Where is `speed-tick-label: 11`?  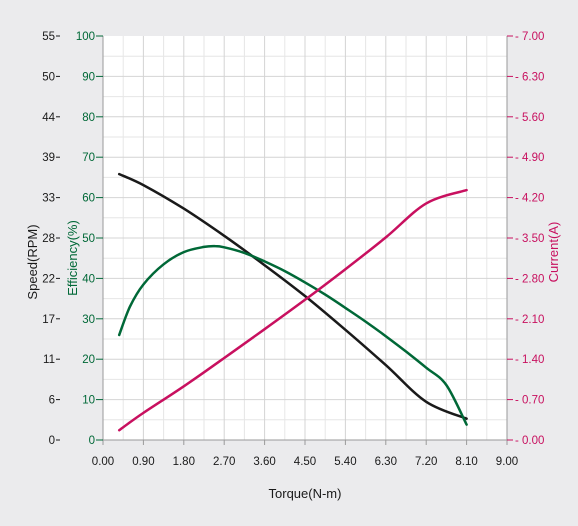
speed-tick-label: 11 is located at coordinates (49, 360).